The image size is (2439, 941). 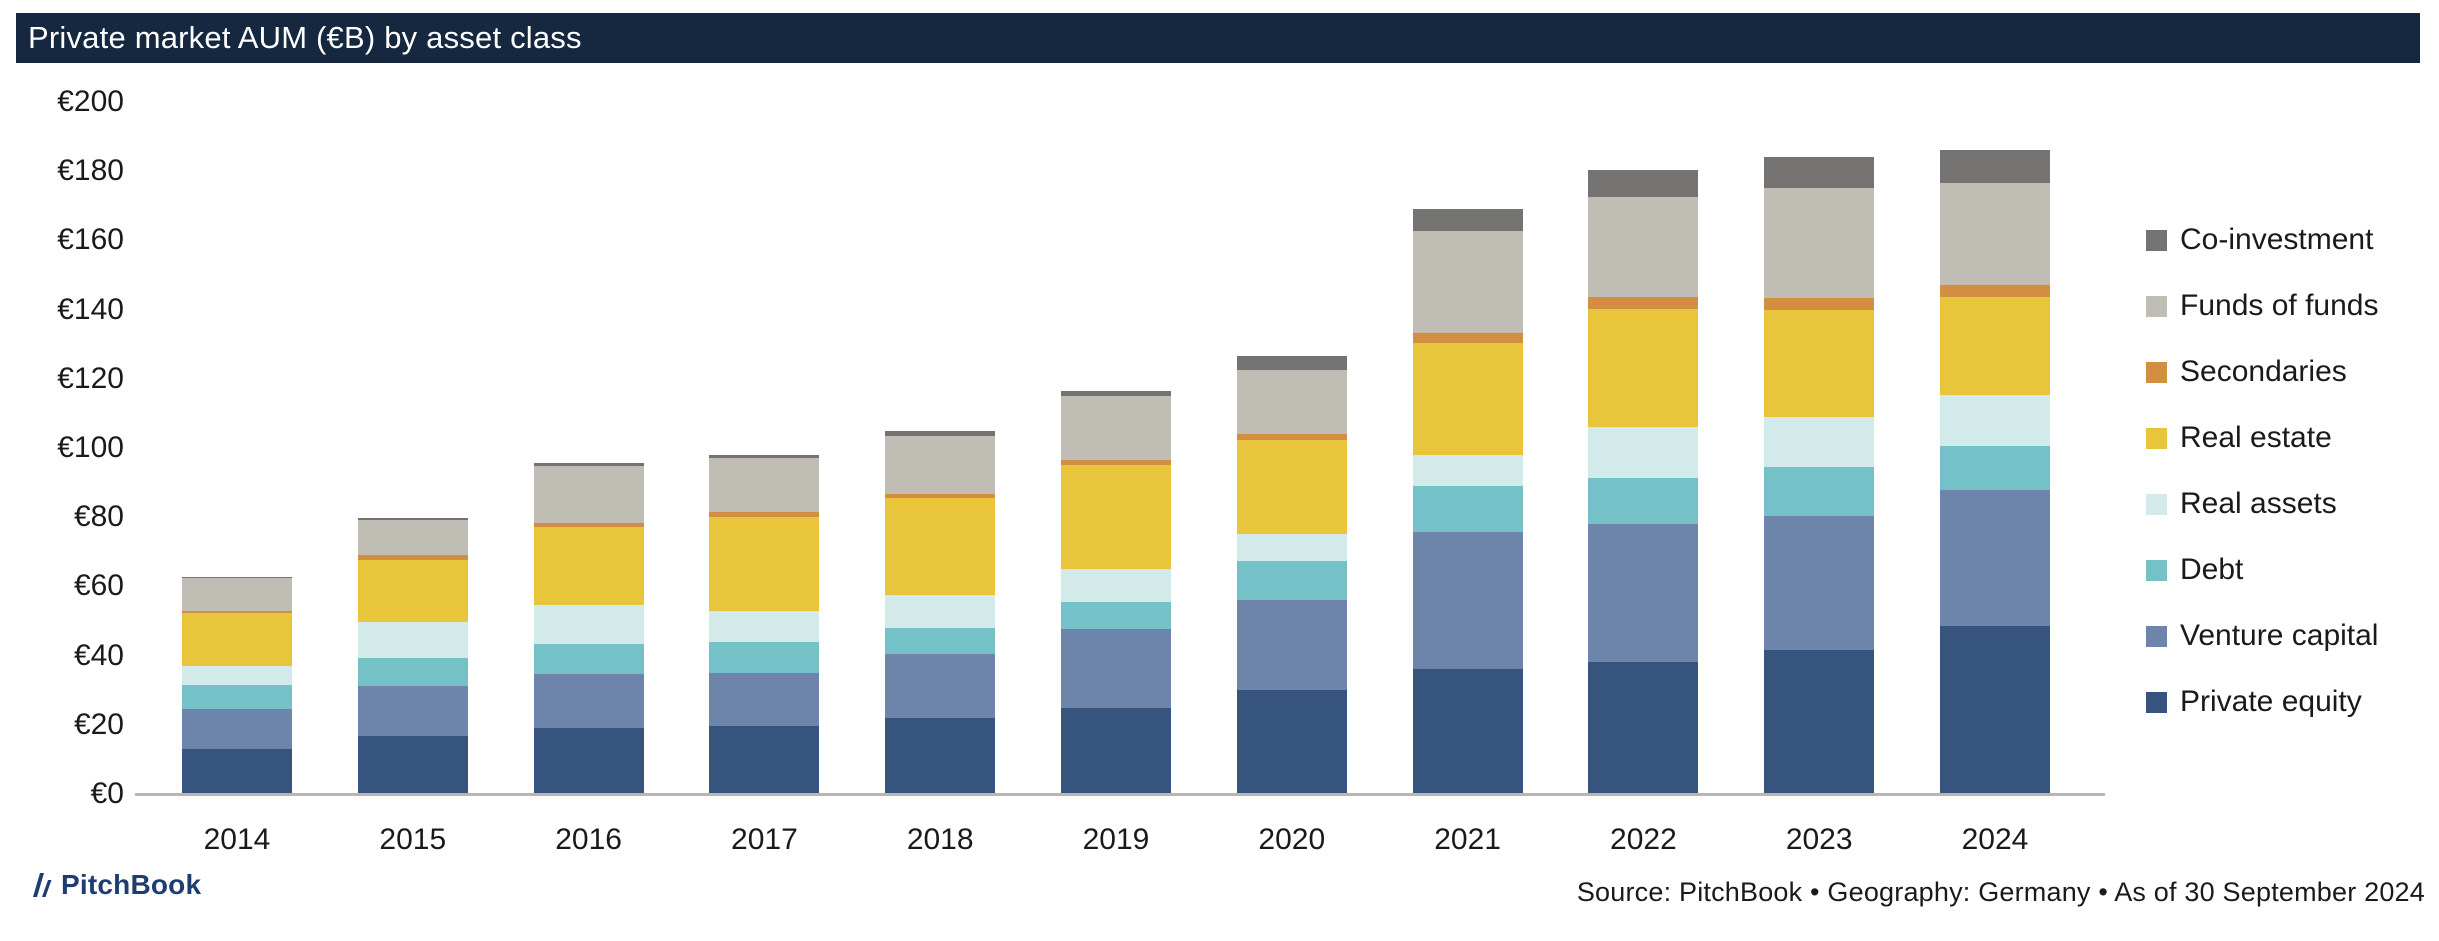 What do you see at coordinates (2156, 702) in the screenshot?
I see `legend-swatch-private-equity` at bounding box center [2156, 702].